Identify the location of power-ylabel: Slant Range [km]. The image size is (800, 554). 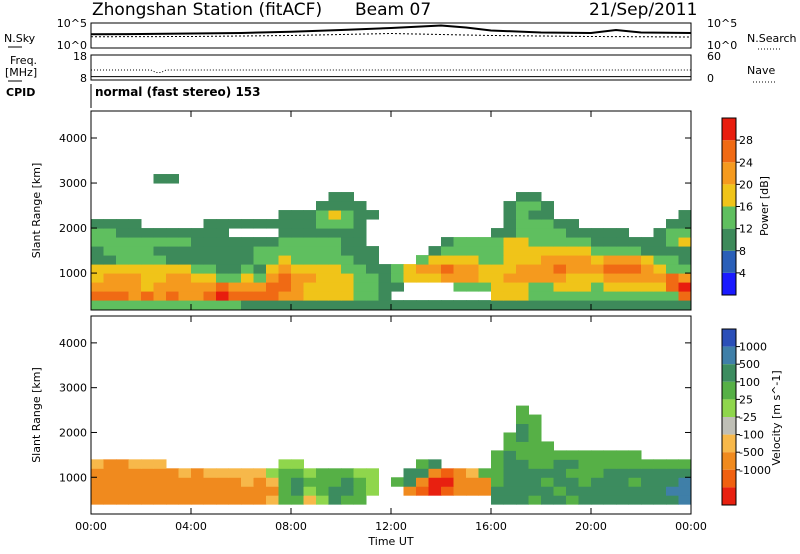
(36, 211).